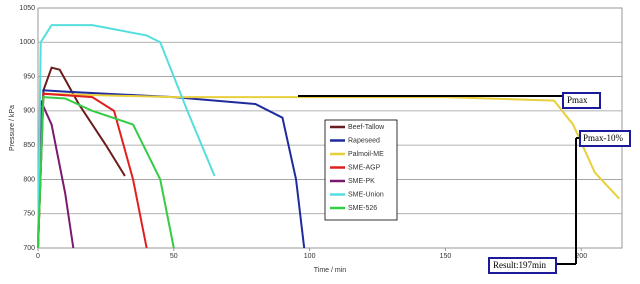  I want to click on annotation: Result:197min, so click(520, 265).